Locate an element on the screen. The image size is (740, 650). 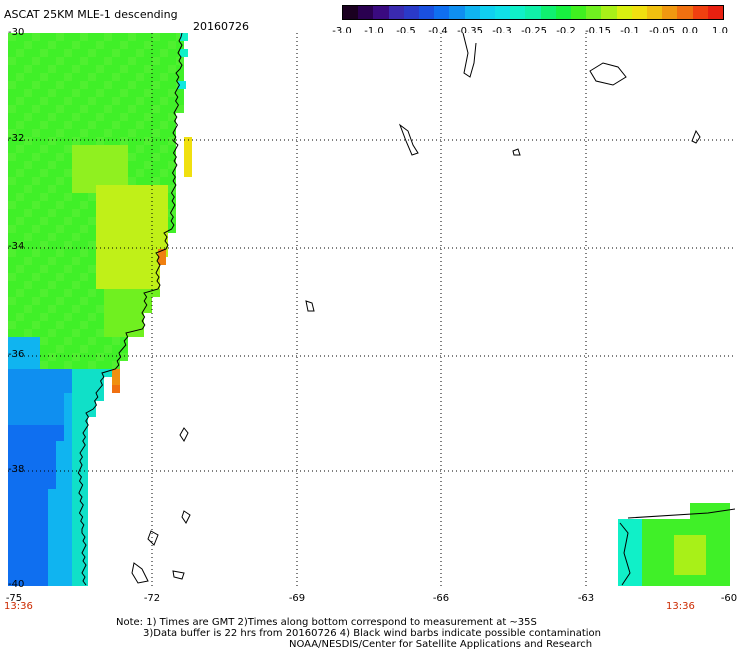
lat-label-38: -38 is located at coordinates (16, 469).